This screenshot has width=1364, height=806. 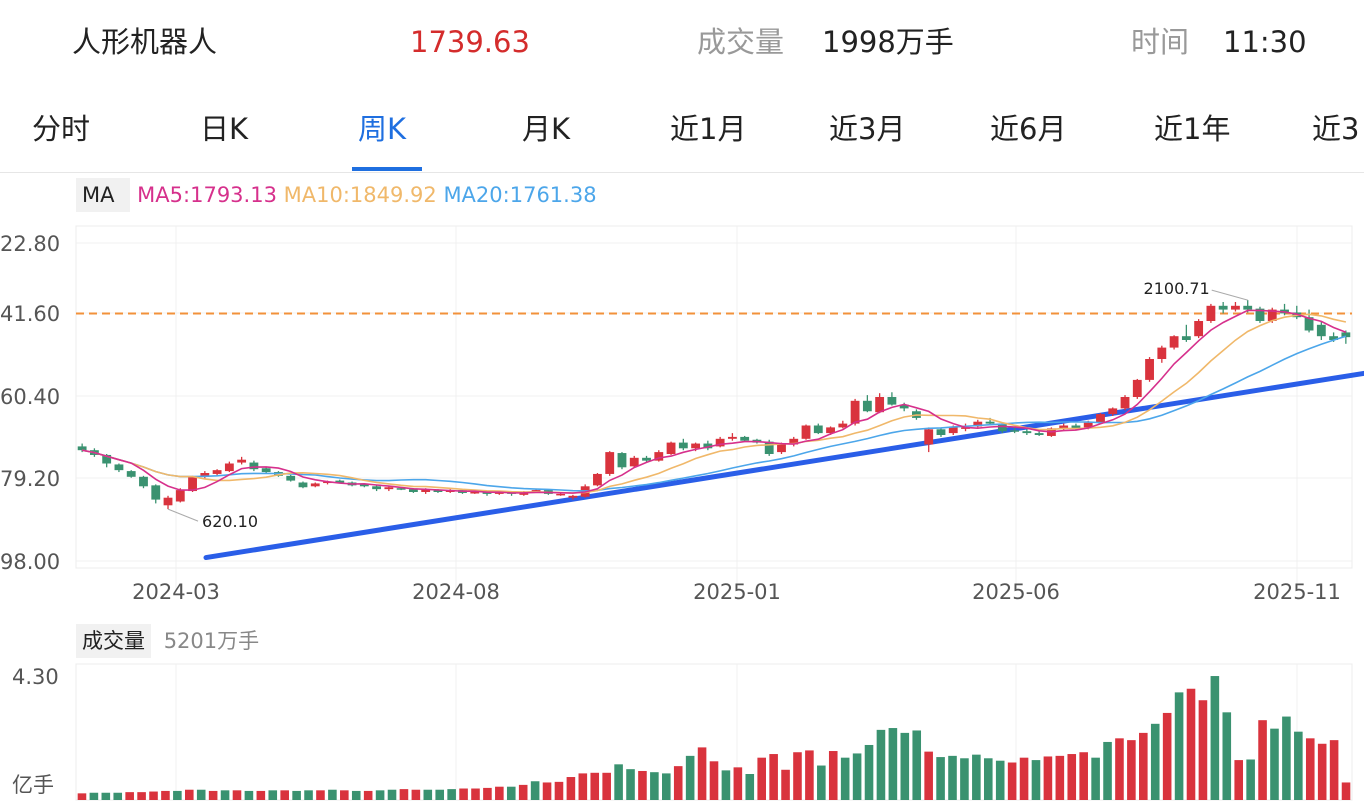 I want to click on x-tick-label: 2025-11, so click(x=1297, y=592).